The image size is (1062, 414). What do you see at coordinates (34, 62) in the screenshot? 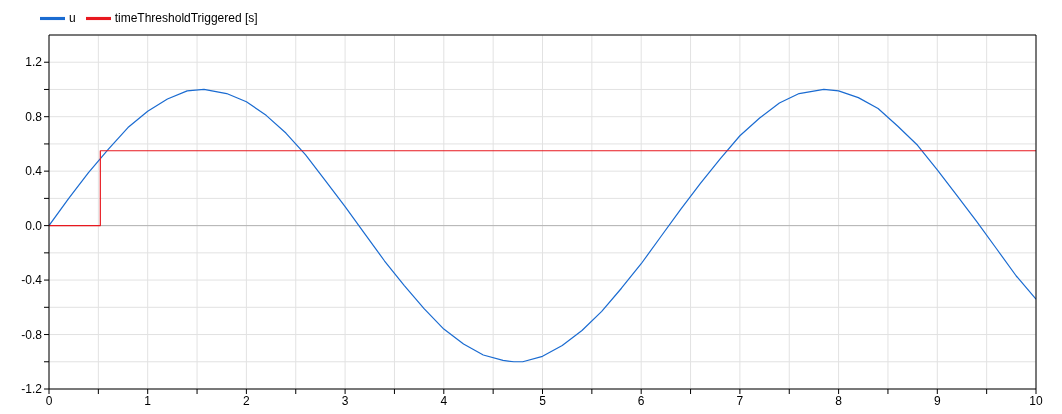
I see `y-tick-label: 1.2` at bounding box center [34, 62].